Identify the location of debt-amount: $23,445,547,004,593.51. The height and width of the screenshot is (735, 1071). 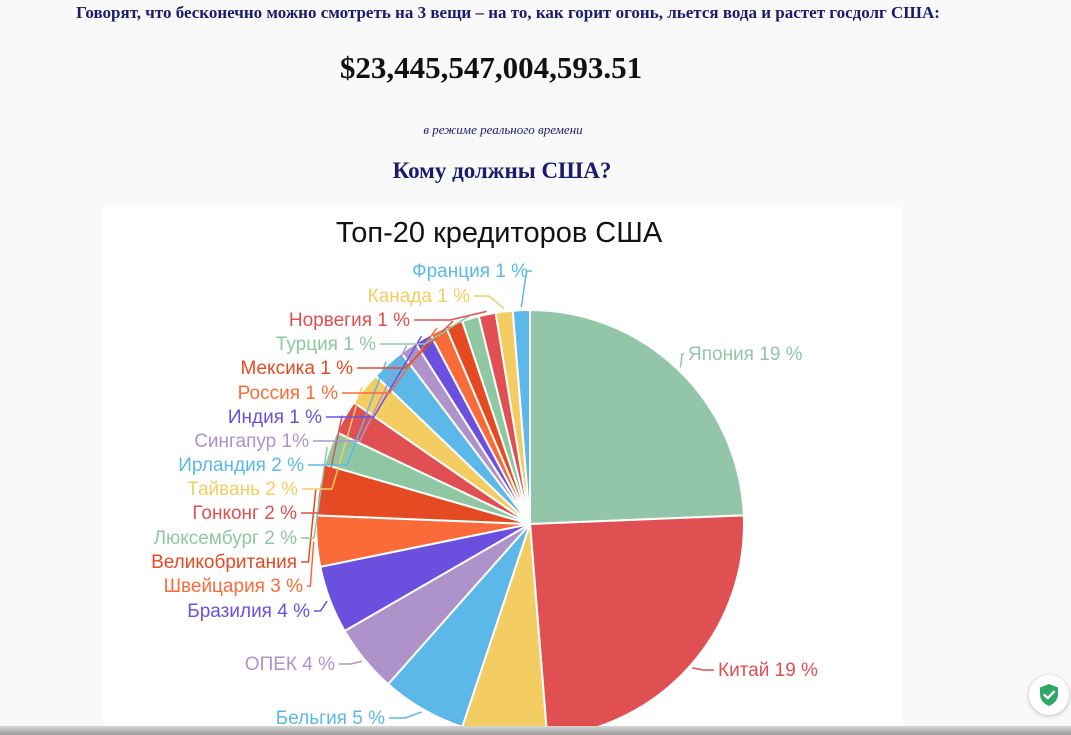
(491, 67).